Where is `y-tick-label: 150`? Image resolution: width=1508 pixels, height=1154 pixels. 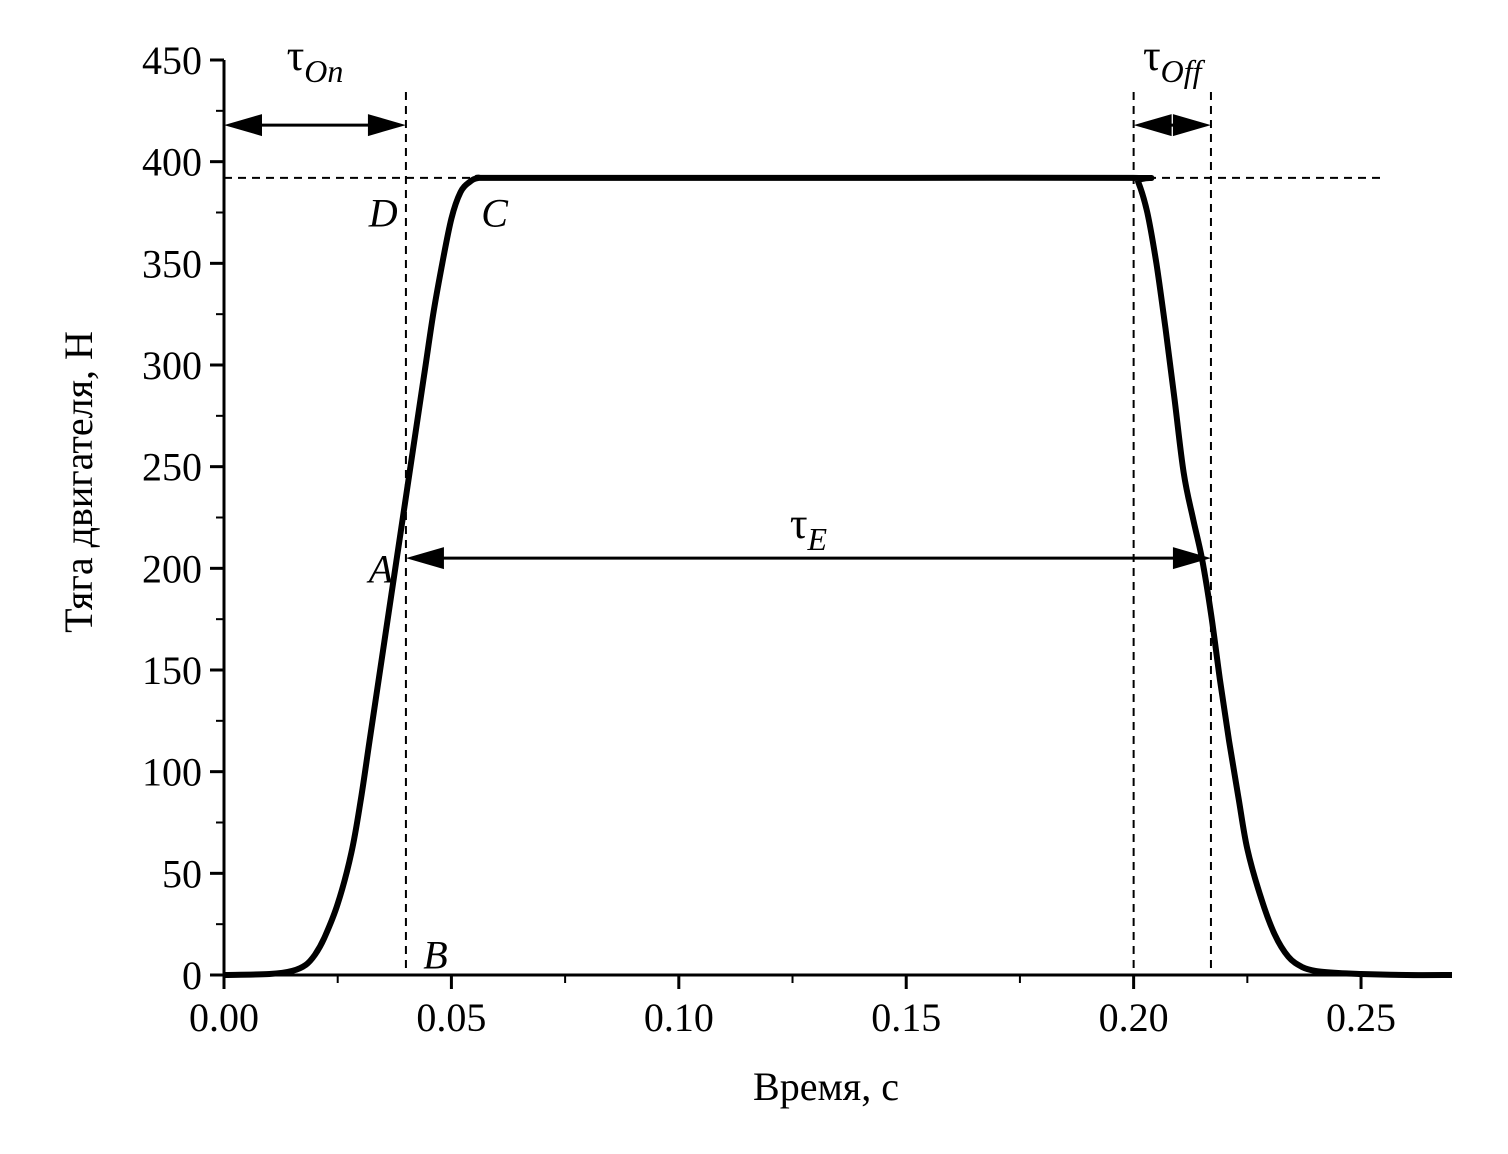 y-tick-label: 150 is located at coordinates (172, 670).